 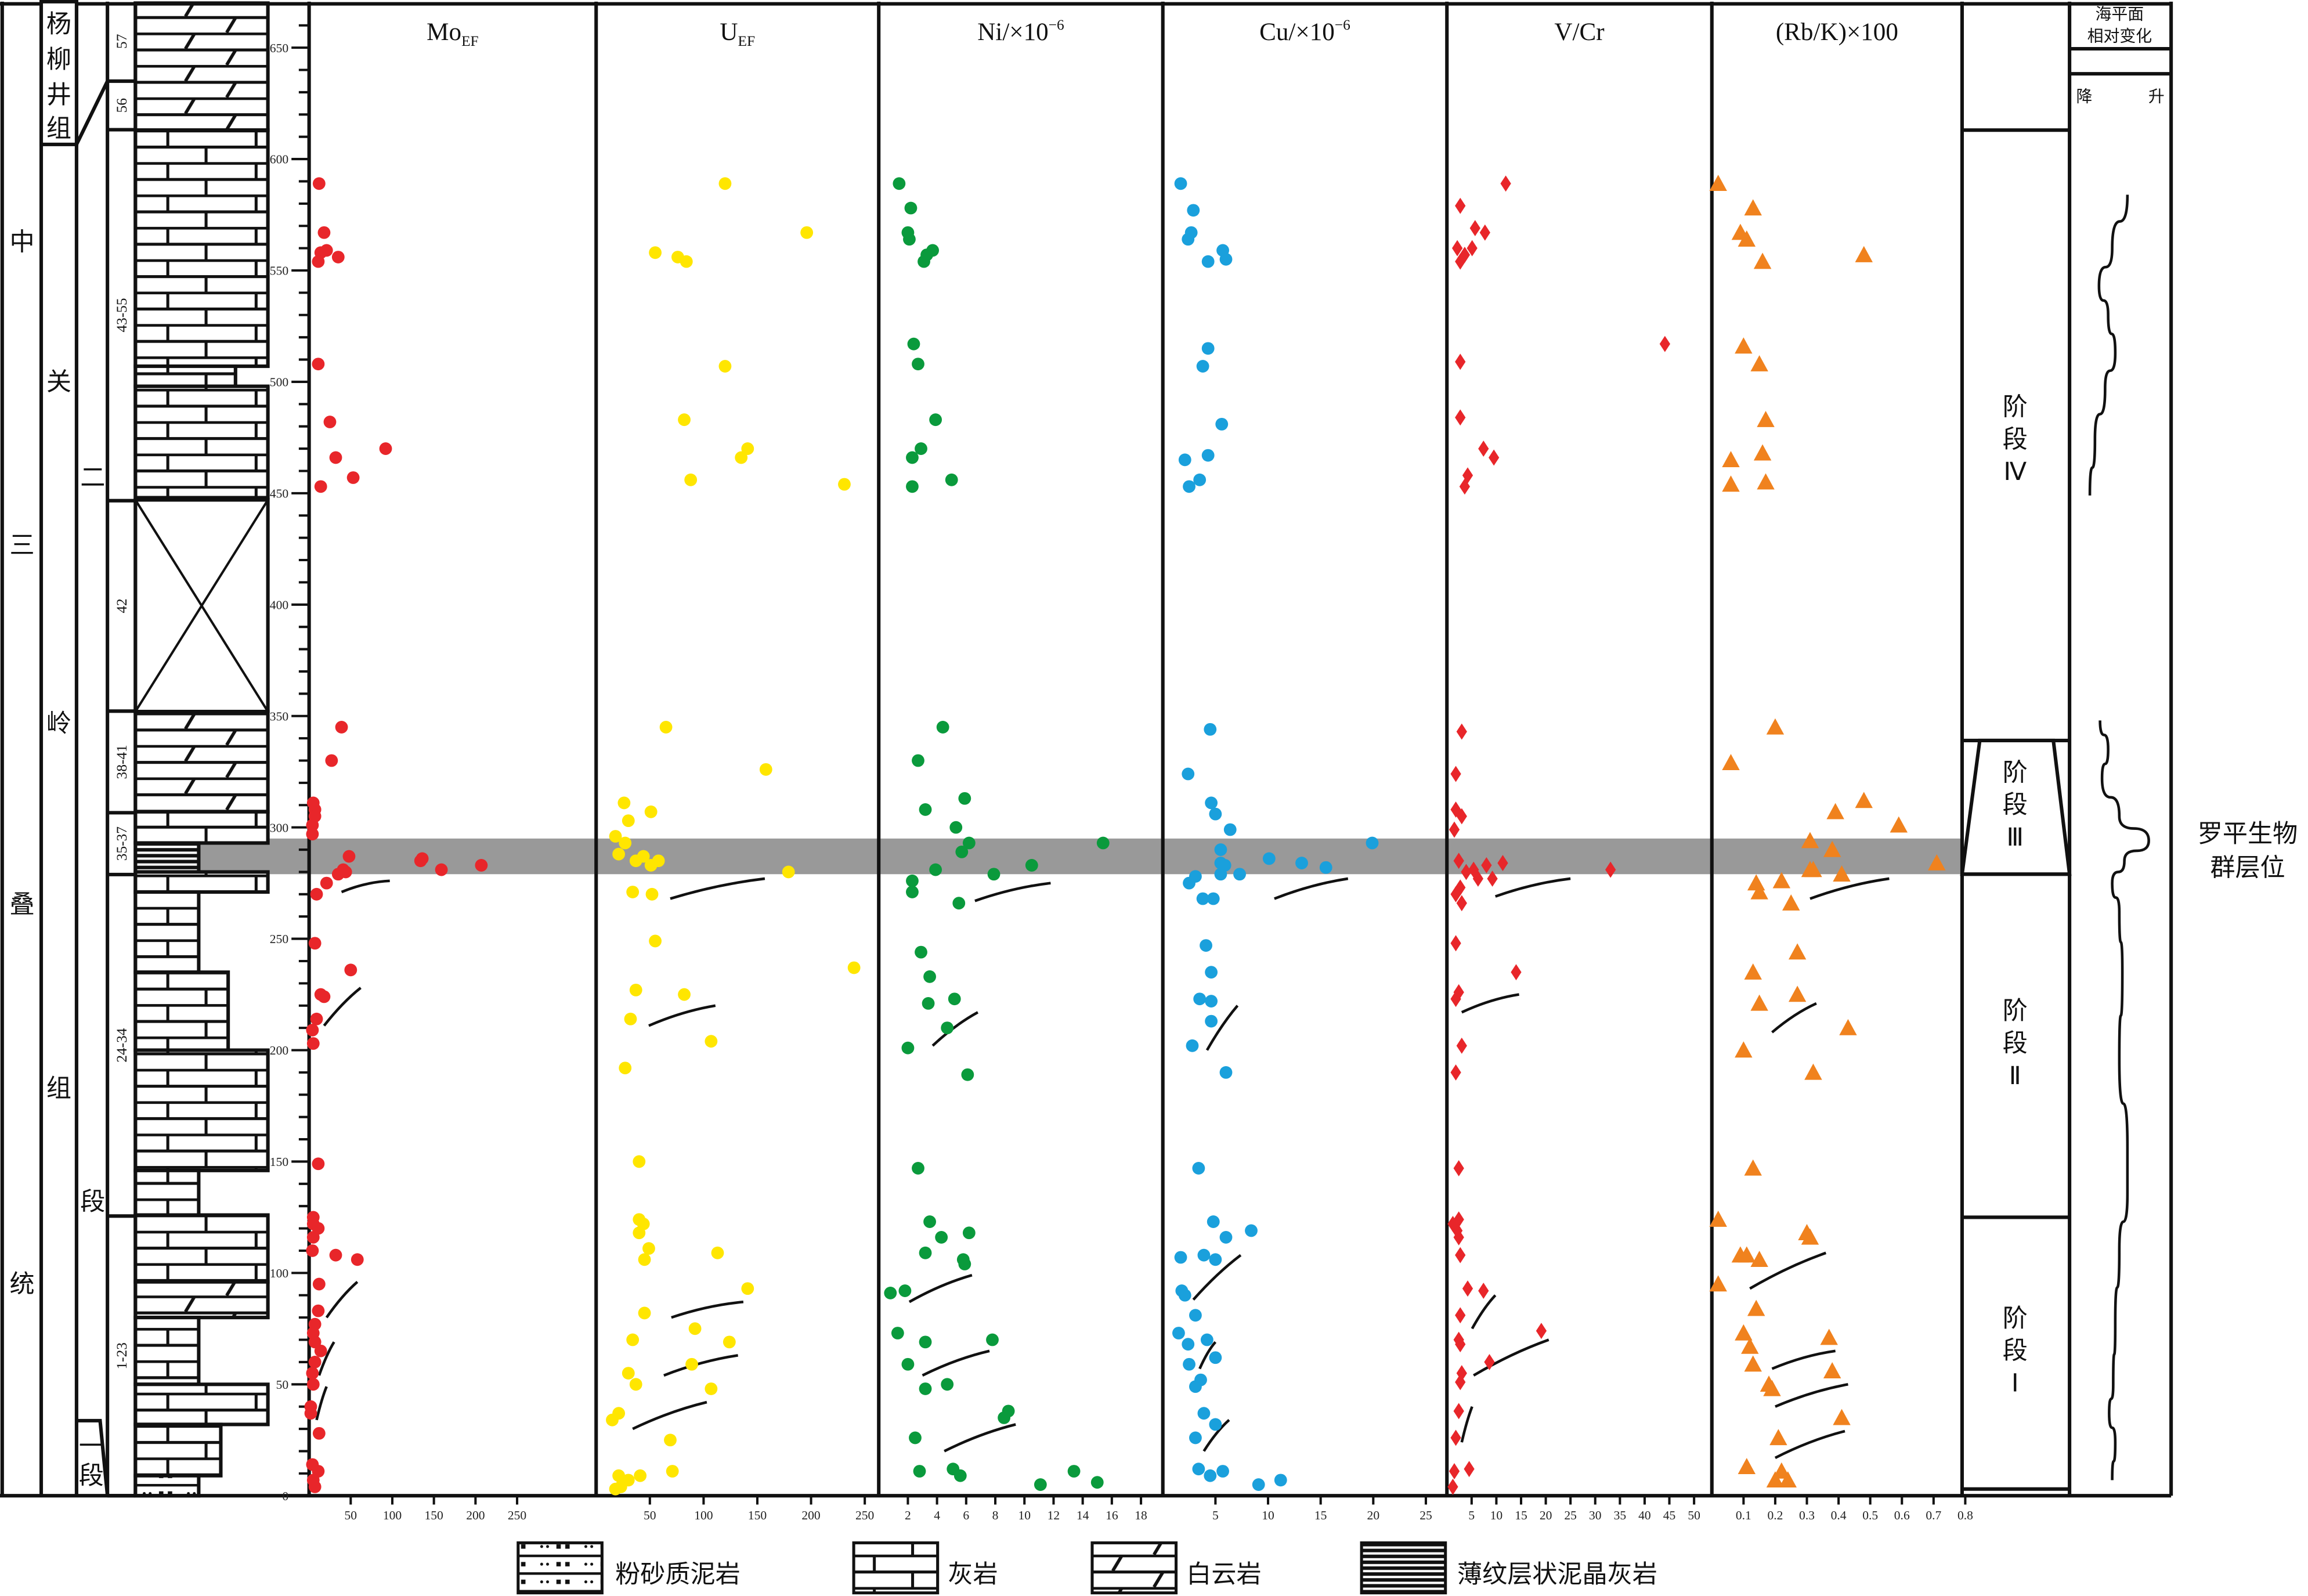 What do you see at coordinates (1086, 1568) in the screenshot?
I see `legend: 粉砂质泥岩 灰岩 白云岩 薄纹层状泥晶灰岩` at bounding box center [1086, 1568].